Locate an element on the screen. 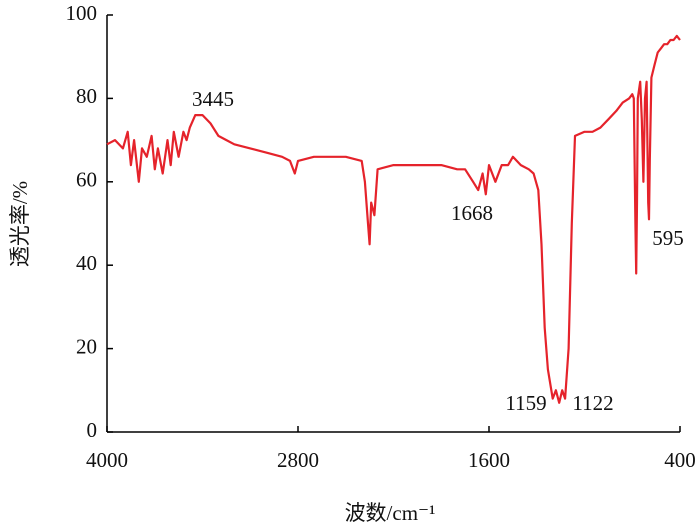 The height and width of the screenshot is (532, 700). peak-annotation: 1159 is located at coordinates (525, 403).